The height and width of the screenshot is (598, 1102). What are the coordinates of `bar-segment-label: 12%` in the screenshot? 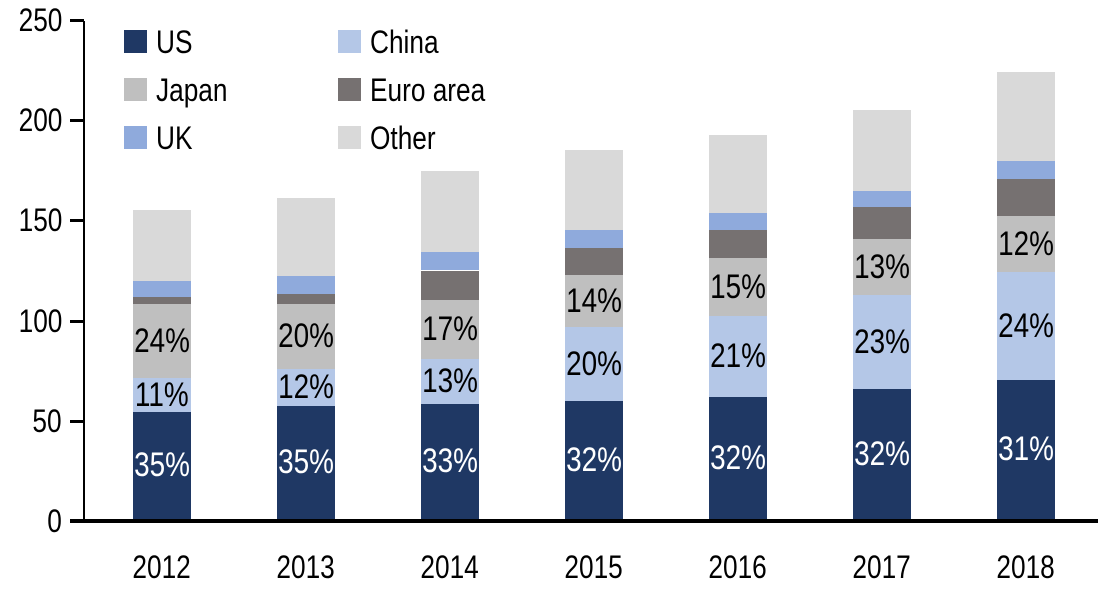 It's located at (306, 387).